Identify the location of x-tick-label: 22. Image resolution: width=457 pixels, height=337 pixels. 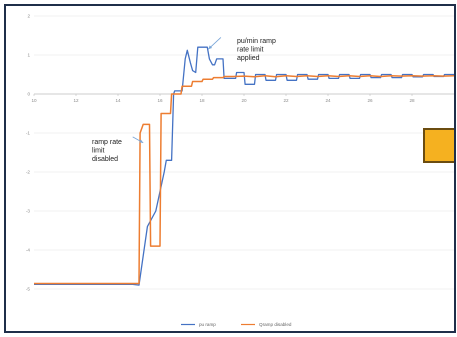
(286, 100).